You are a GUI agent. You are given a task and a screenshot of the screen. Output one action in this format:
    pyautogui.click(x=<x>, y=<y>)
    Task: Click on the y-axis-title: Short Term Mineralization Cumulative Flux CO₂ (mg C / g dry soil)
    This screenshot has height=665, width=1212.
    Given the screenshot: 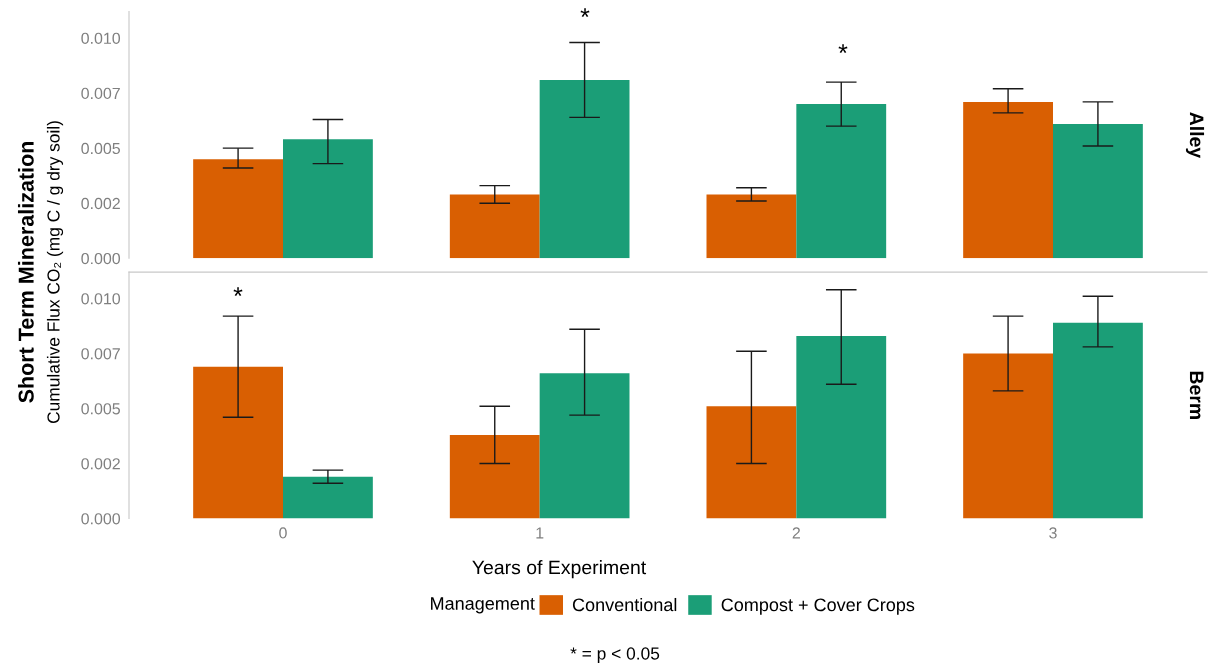 What is the action you would take?
    pyautogui.click(x=40, y=272)
    